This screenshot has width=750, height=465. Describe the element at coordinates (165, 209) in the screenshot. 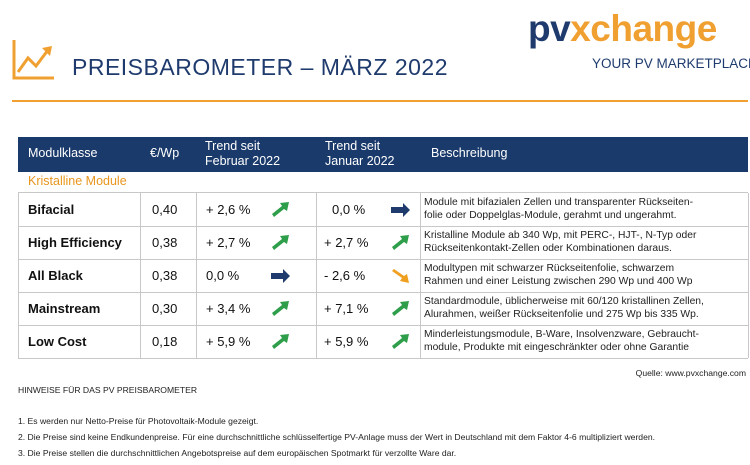

I see `price: 0,40` at that location.